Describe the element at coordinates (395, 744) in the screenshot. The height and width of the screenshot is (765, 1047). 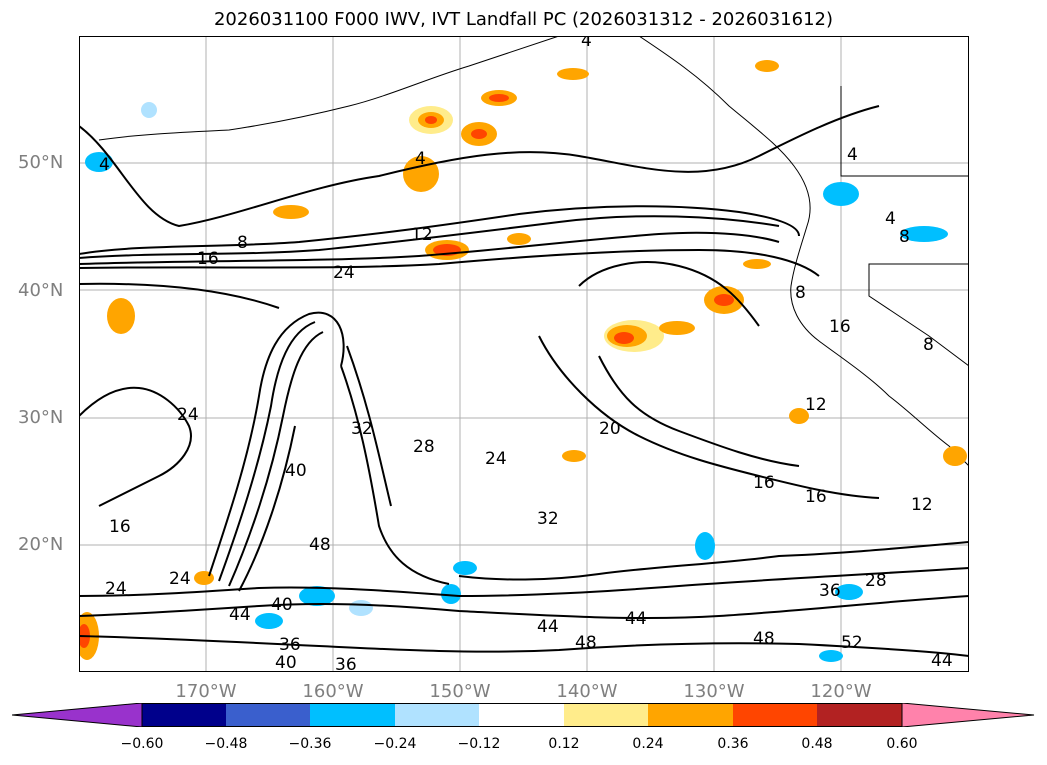
I see `colorbar-tick: −0.24` at that location.